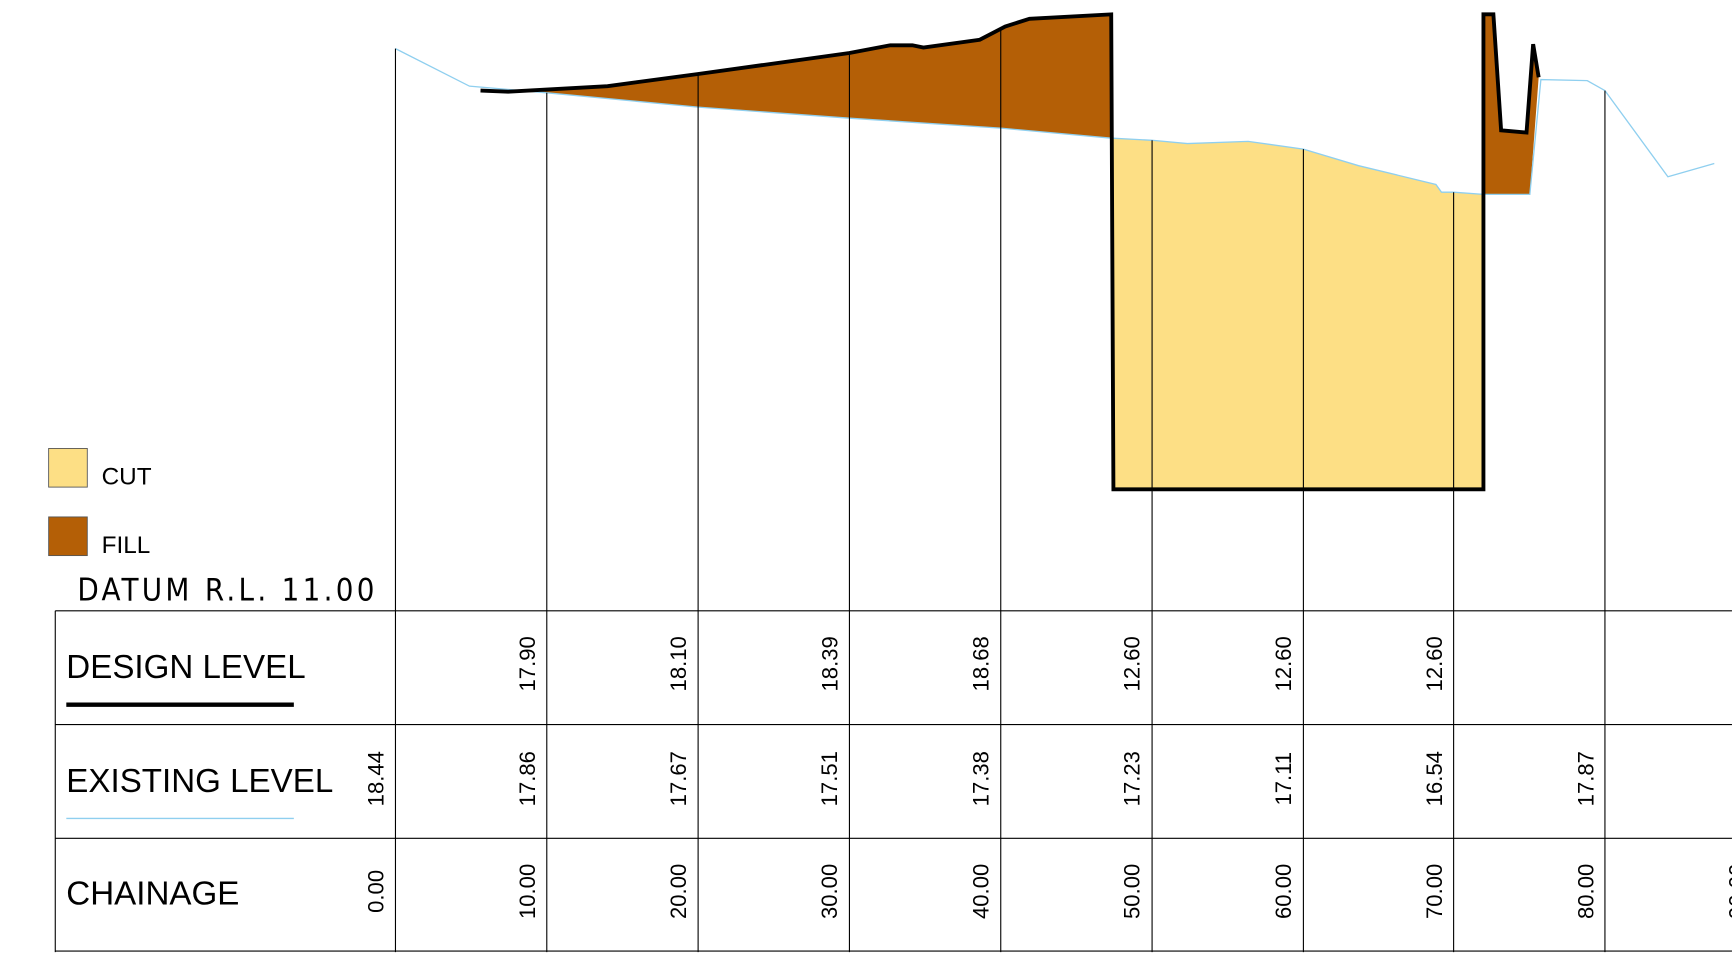  I want to click on cell-value: 70.00, so click(1434, 891).